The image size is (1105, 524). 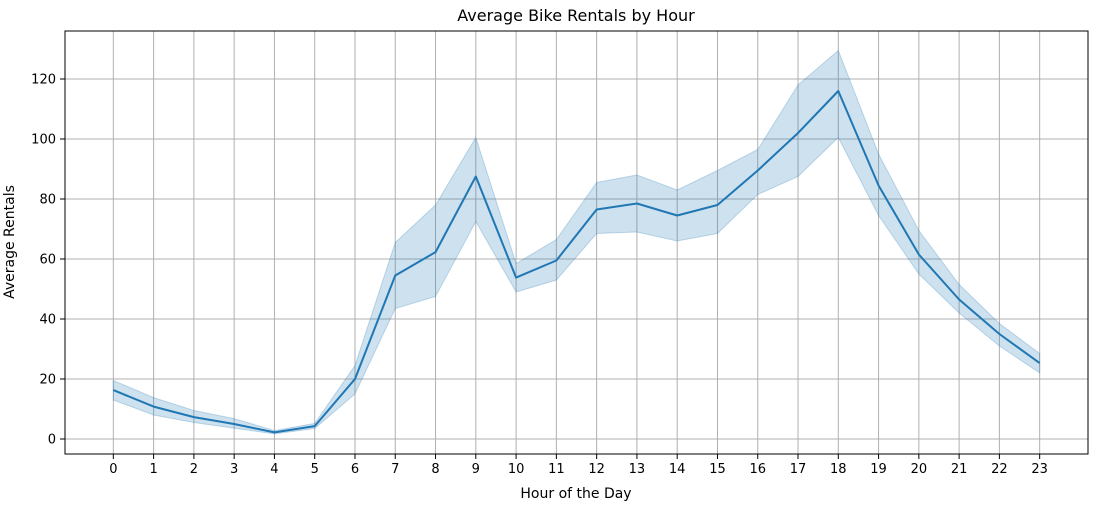 I want to click on y-axis-ticks: 0 20 40 60 80 100 120, so click(x=48, y=260).